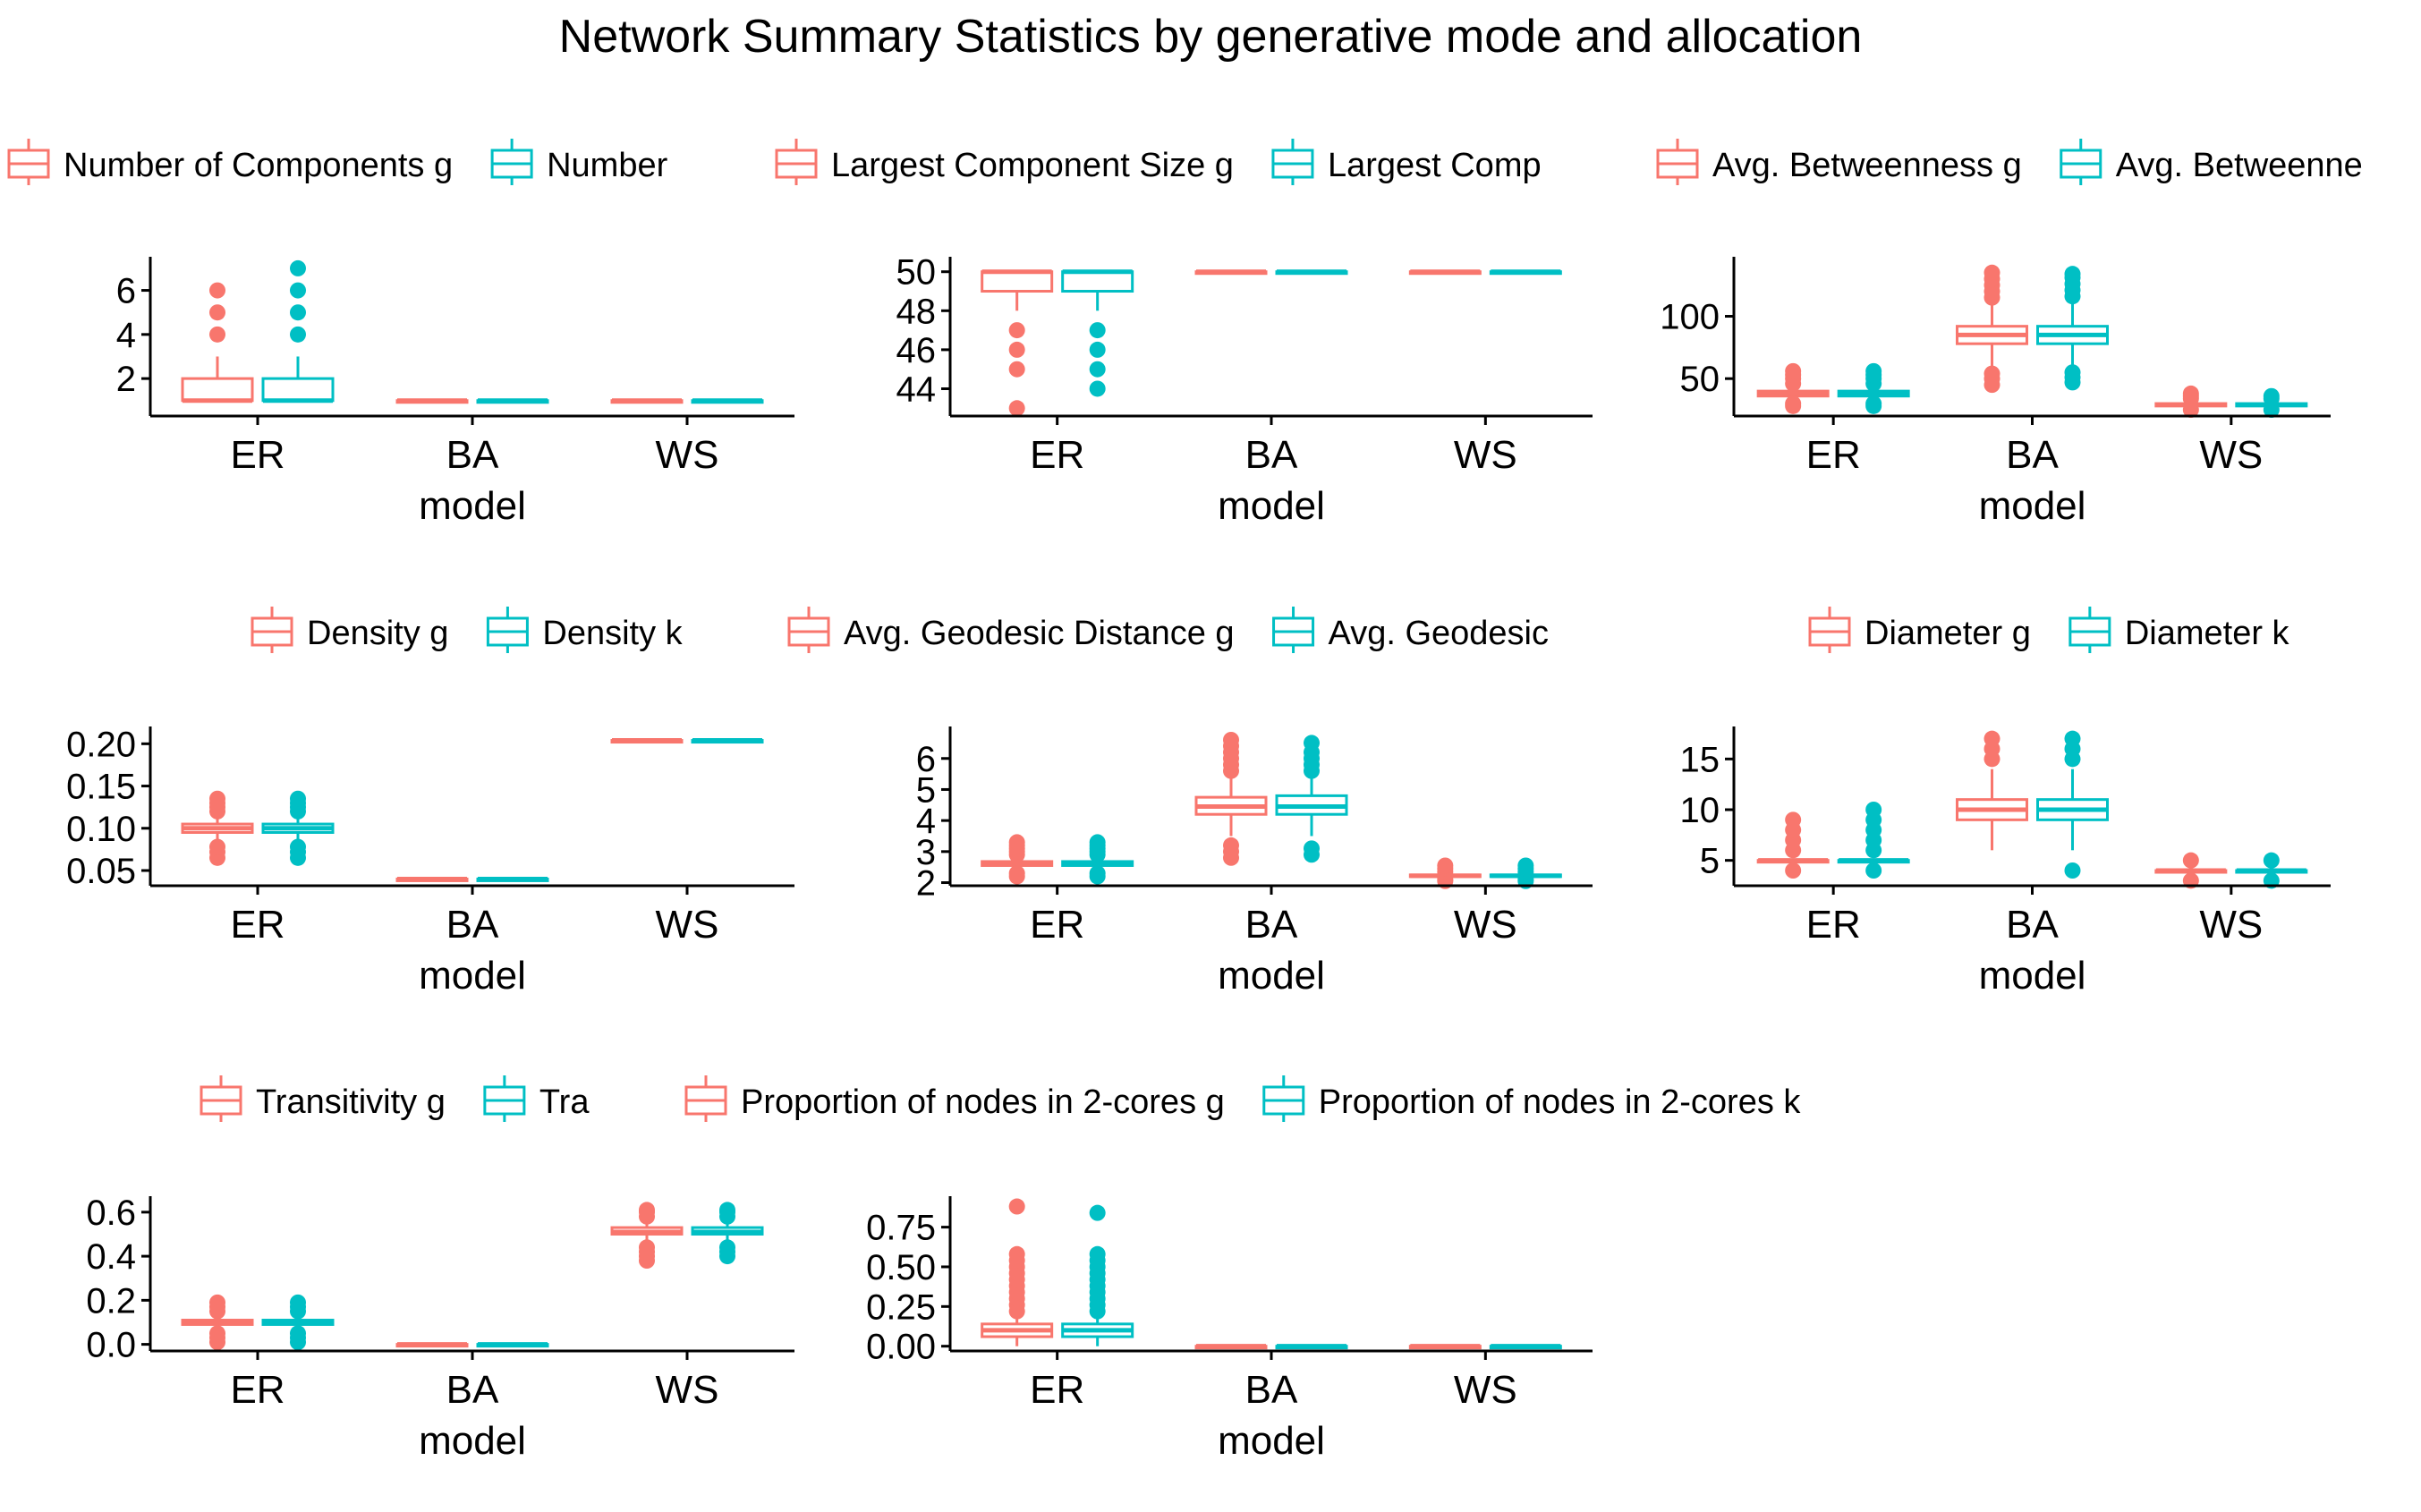 The image size is (2421, 1512). What do you see at coordinates (916, 311) in the screenshot?
I see `y-tick-label: 48` at bounding box center [916, 311].